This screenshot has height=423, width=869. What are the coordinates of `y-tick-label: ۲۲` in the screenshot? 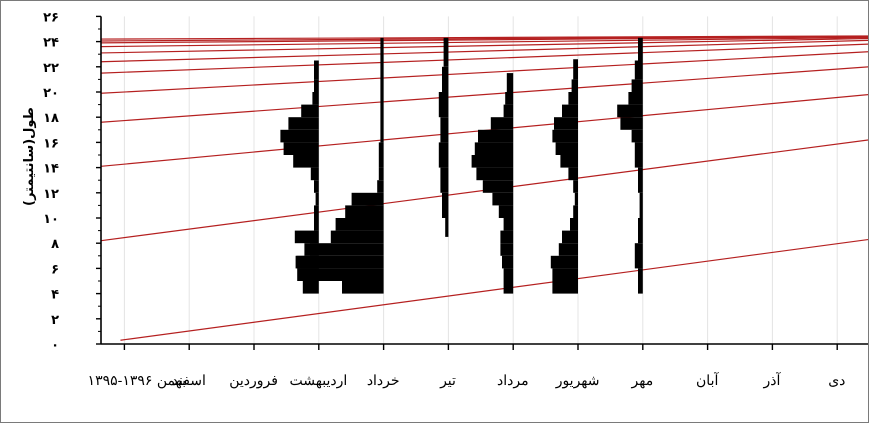 It's located at (51, 68).